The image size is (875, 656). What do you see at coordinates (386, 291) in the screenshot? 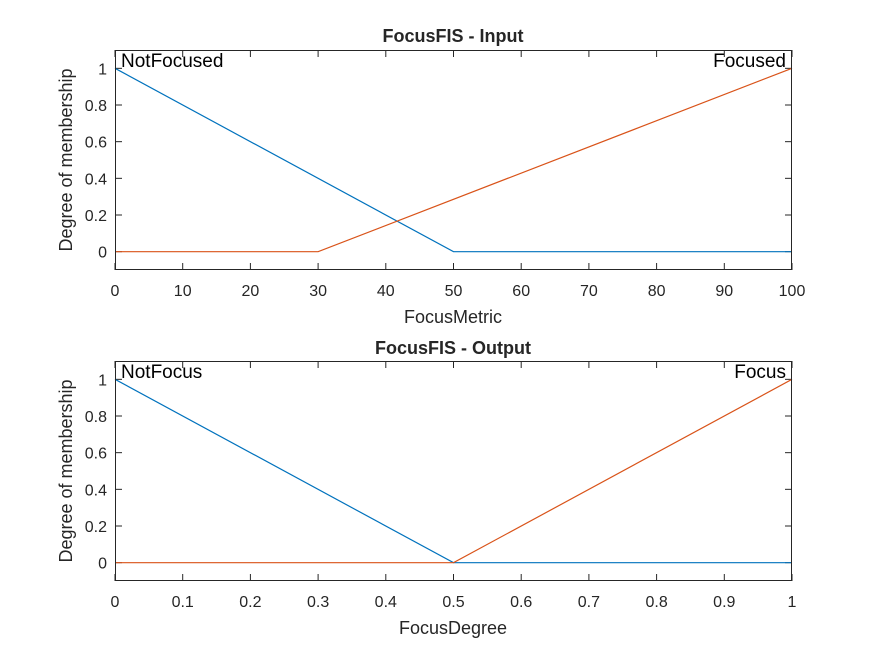
I see `x-tick-label: 40` at bounding box center [386, 291].